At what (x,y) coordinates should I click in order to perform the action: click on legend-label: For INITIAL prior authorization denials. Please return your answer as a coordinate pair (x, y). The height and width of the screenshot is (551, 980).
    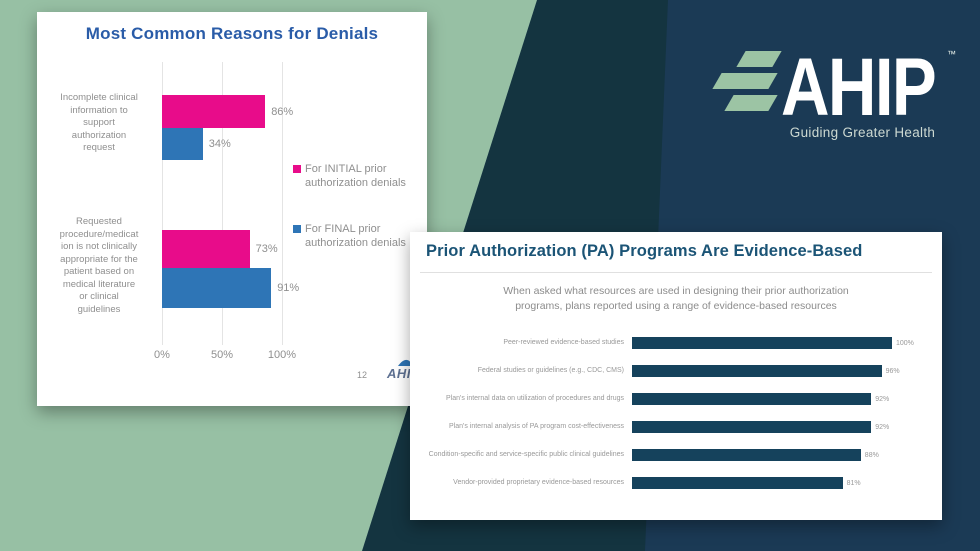
    Looking at the image, I should click on (355, 176).